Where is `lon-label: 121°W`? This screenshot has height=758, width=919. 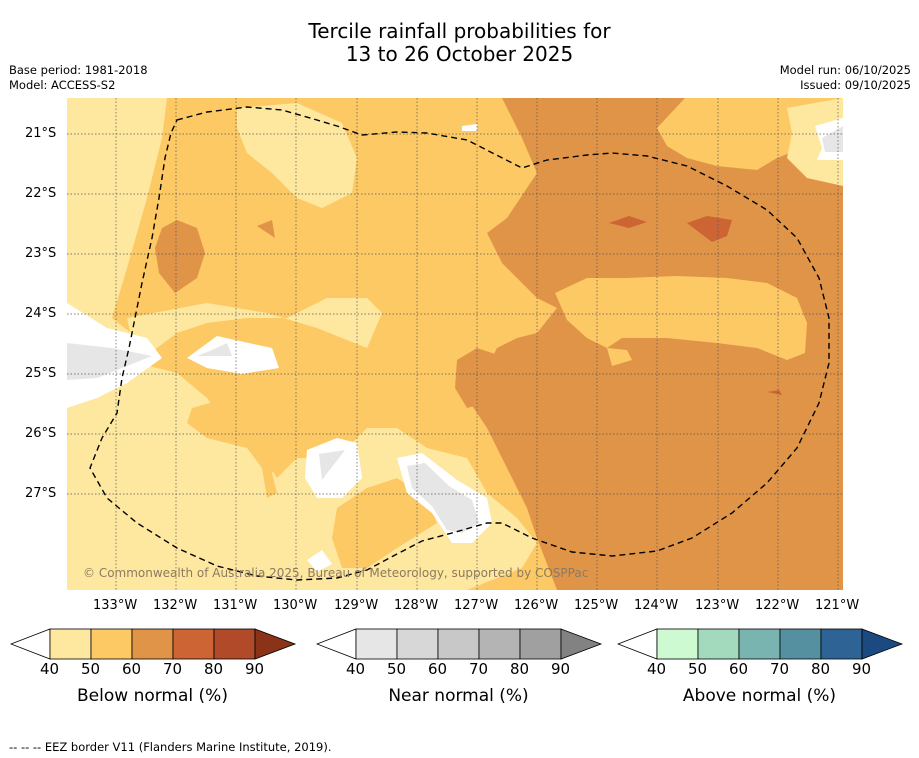
lon-label: 121°W is located at coordinates (837, 605).